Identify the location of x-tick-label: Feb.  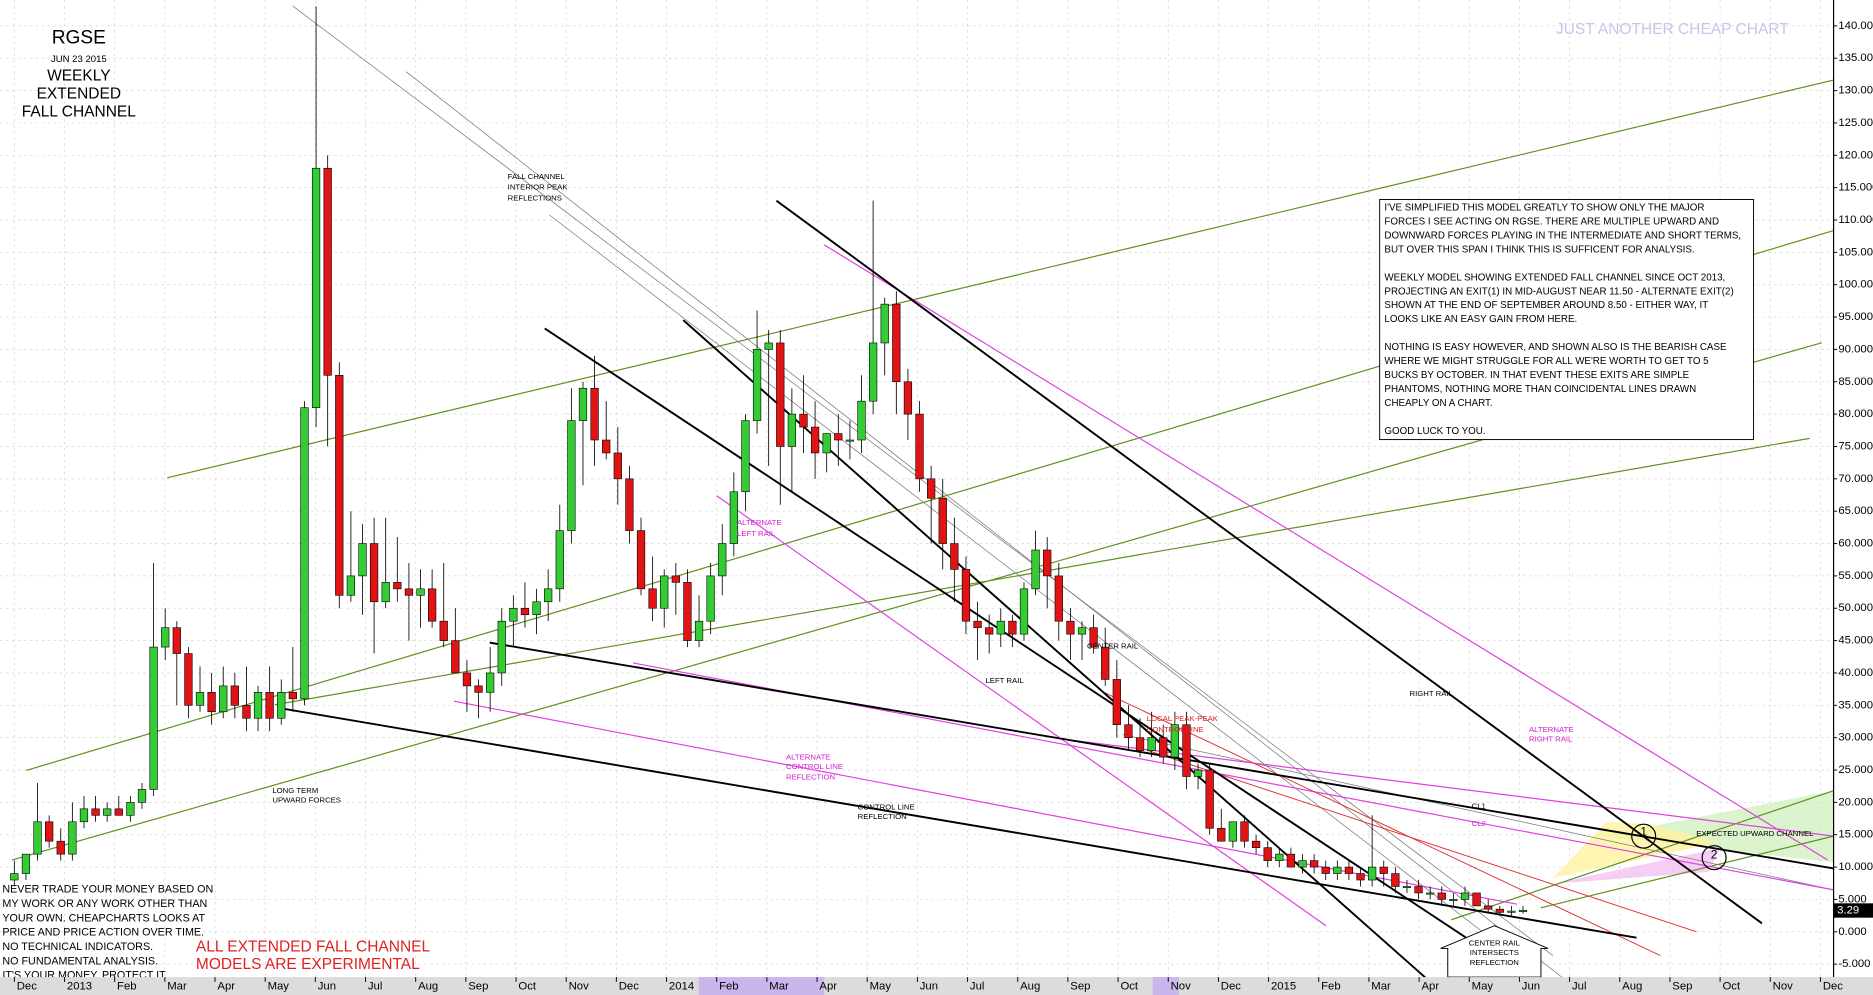
(729, 987).